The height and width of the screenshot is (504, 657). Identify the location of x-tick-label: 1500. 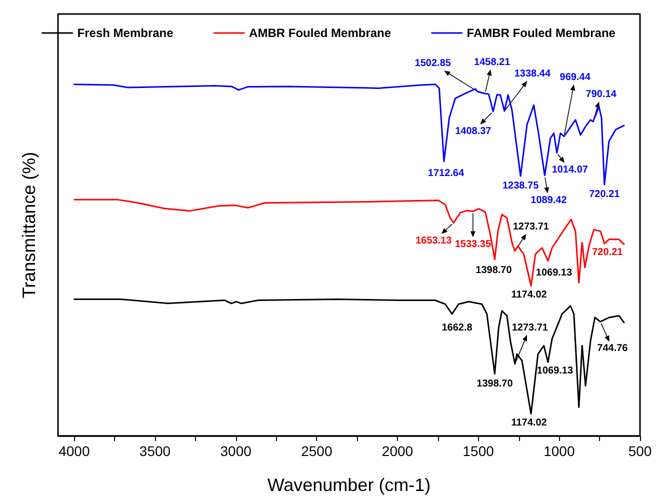
(478, 451).